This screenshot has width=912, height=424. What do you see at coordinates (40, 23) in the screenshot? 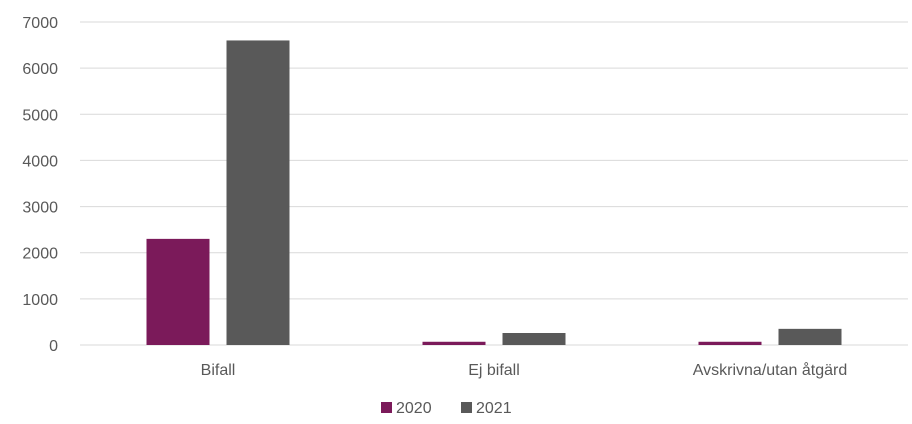
I see `y-tick-label: 7000` at bounding box center [40, 23].